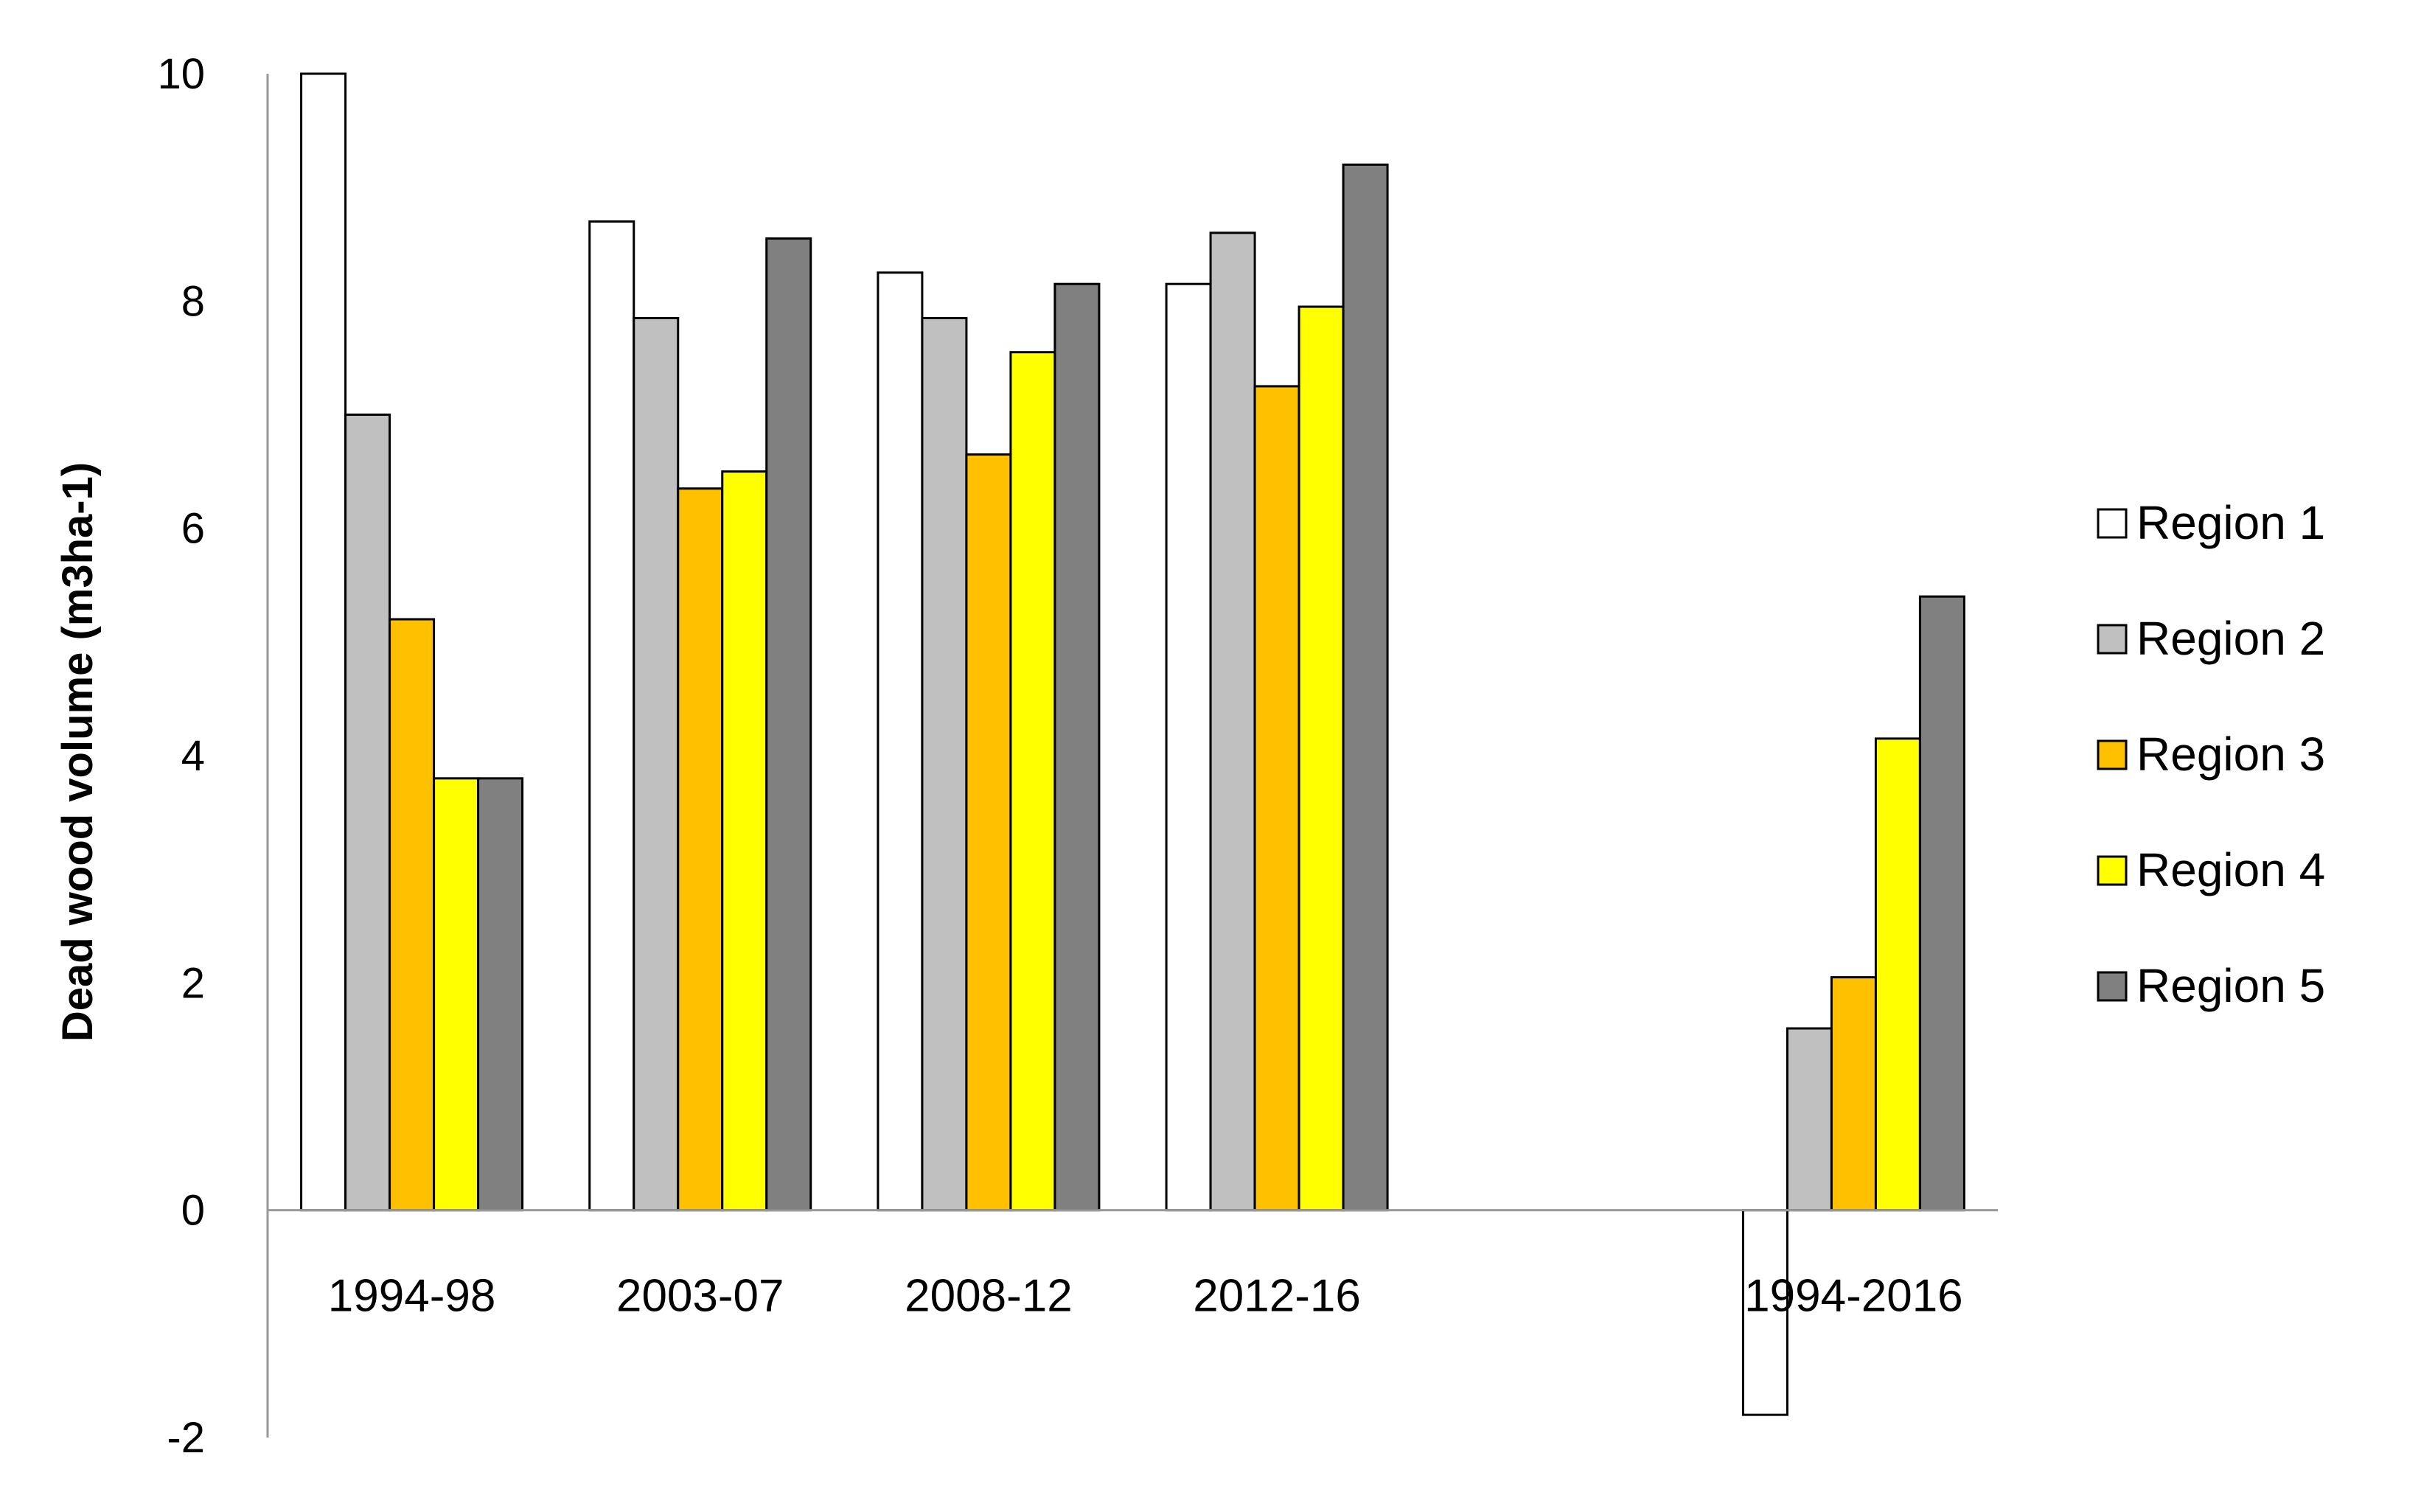 This screenshot has height=1512, width=2421. I want to click on legend-item: Region 1, so click(2211, 522).